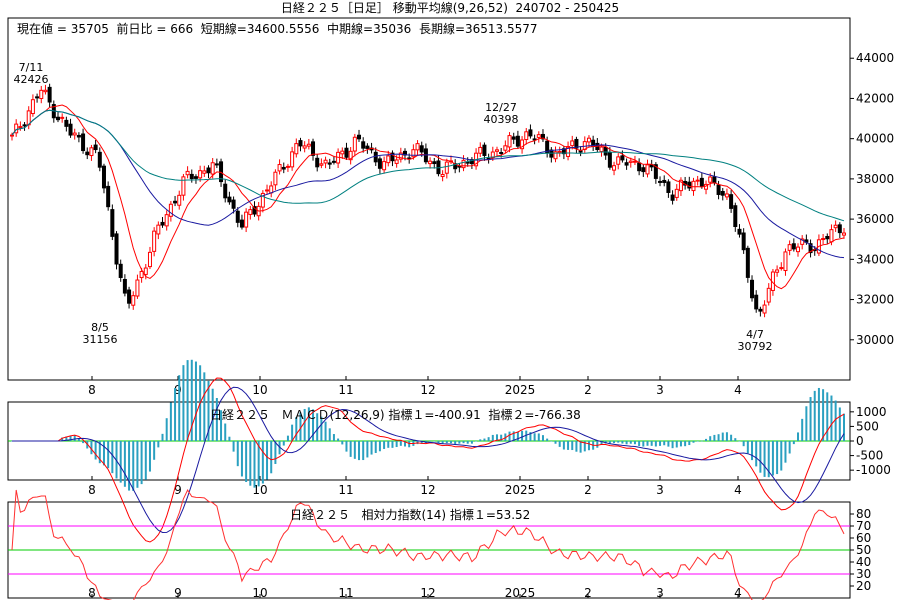 This screenshot has width=900, height=600. What do you see at coordinates (392, 29) in the screenshot?
I see `mid-ma-value: 35036` at bounding box center [392, 29].